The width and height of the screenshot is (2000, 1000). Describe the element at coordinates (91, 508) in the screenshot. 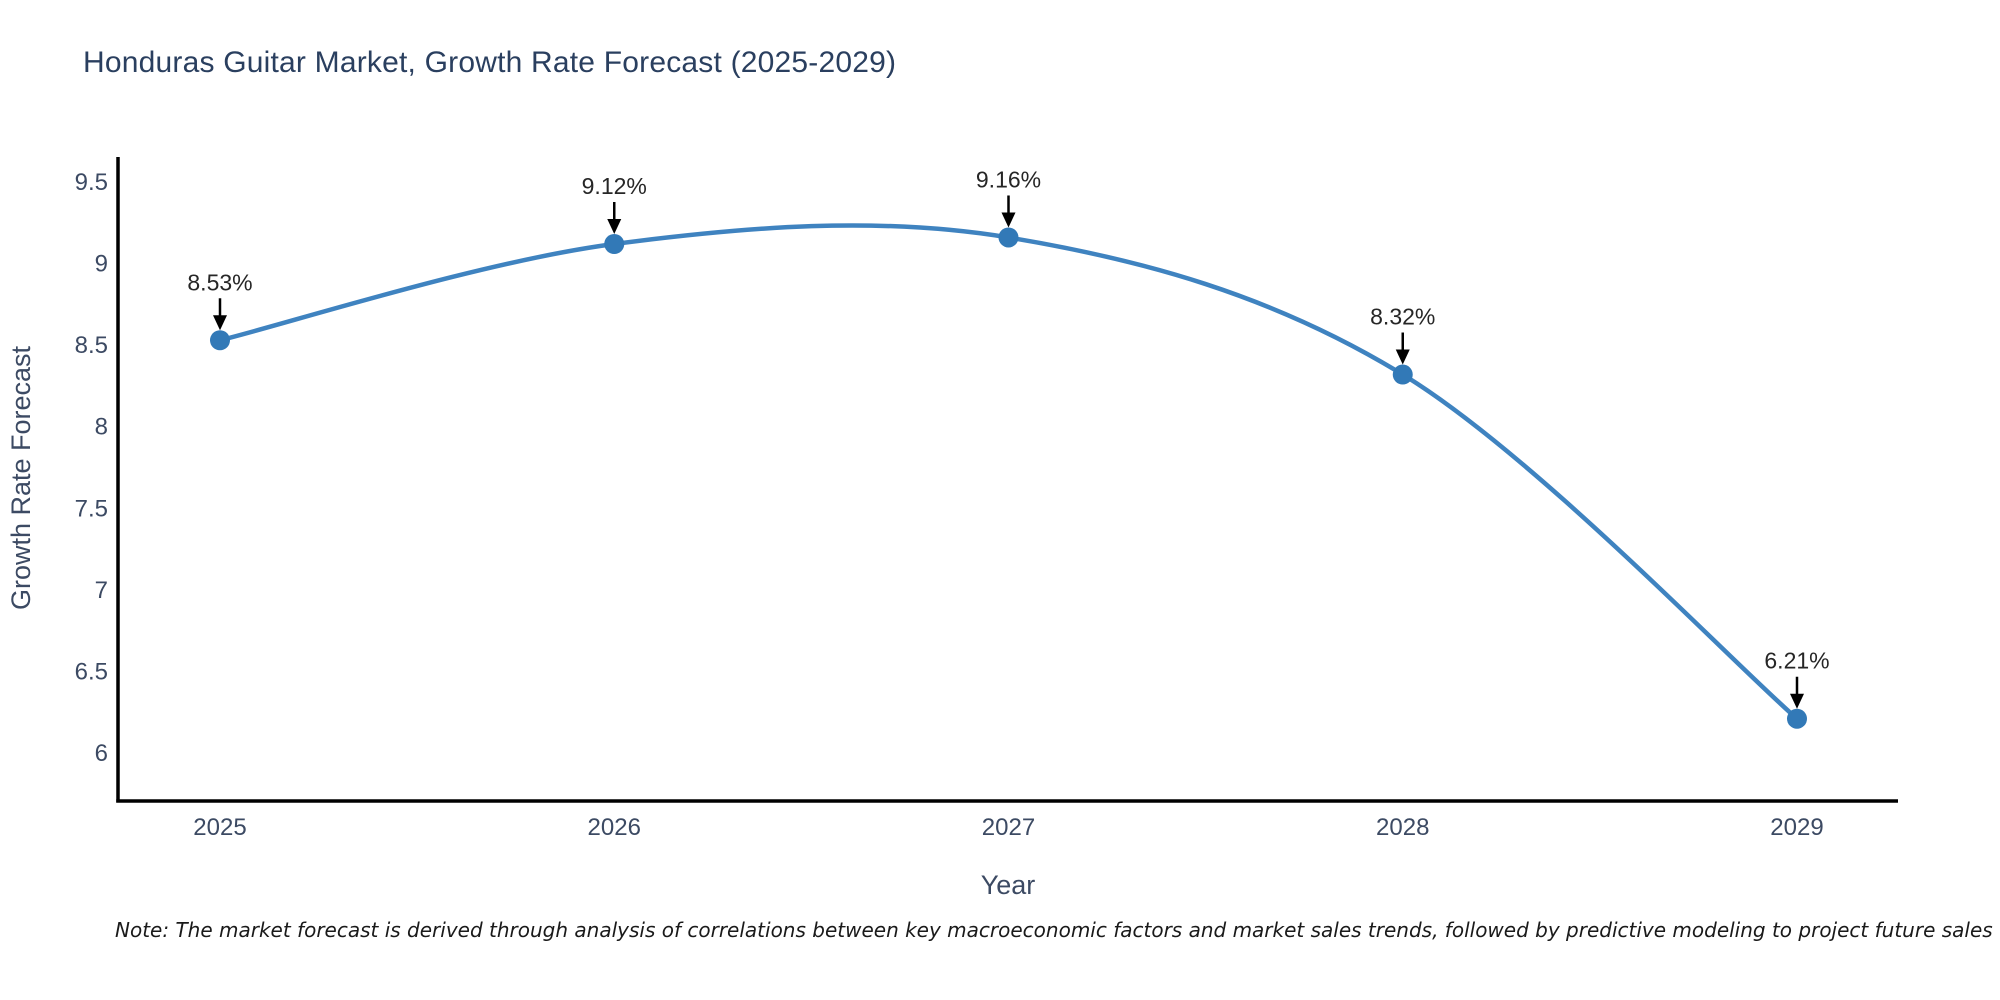

I see `y-tick-label: 7.5` at that location.